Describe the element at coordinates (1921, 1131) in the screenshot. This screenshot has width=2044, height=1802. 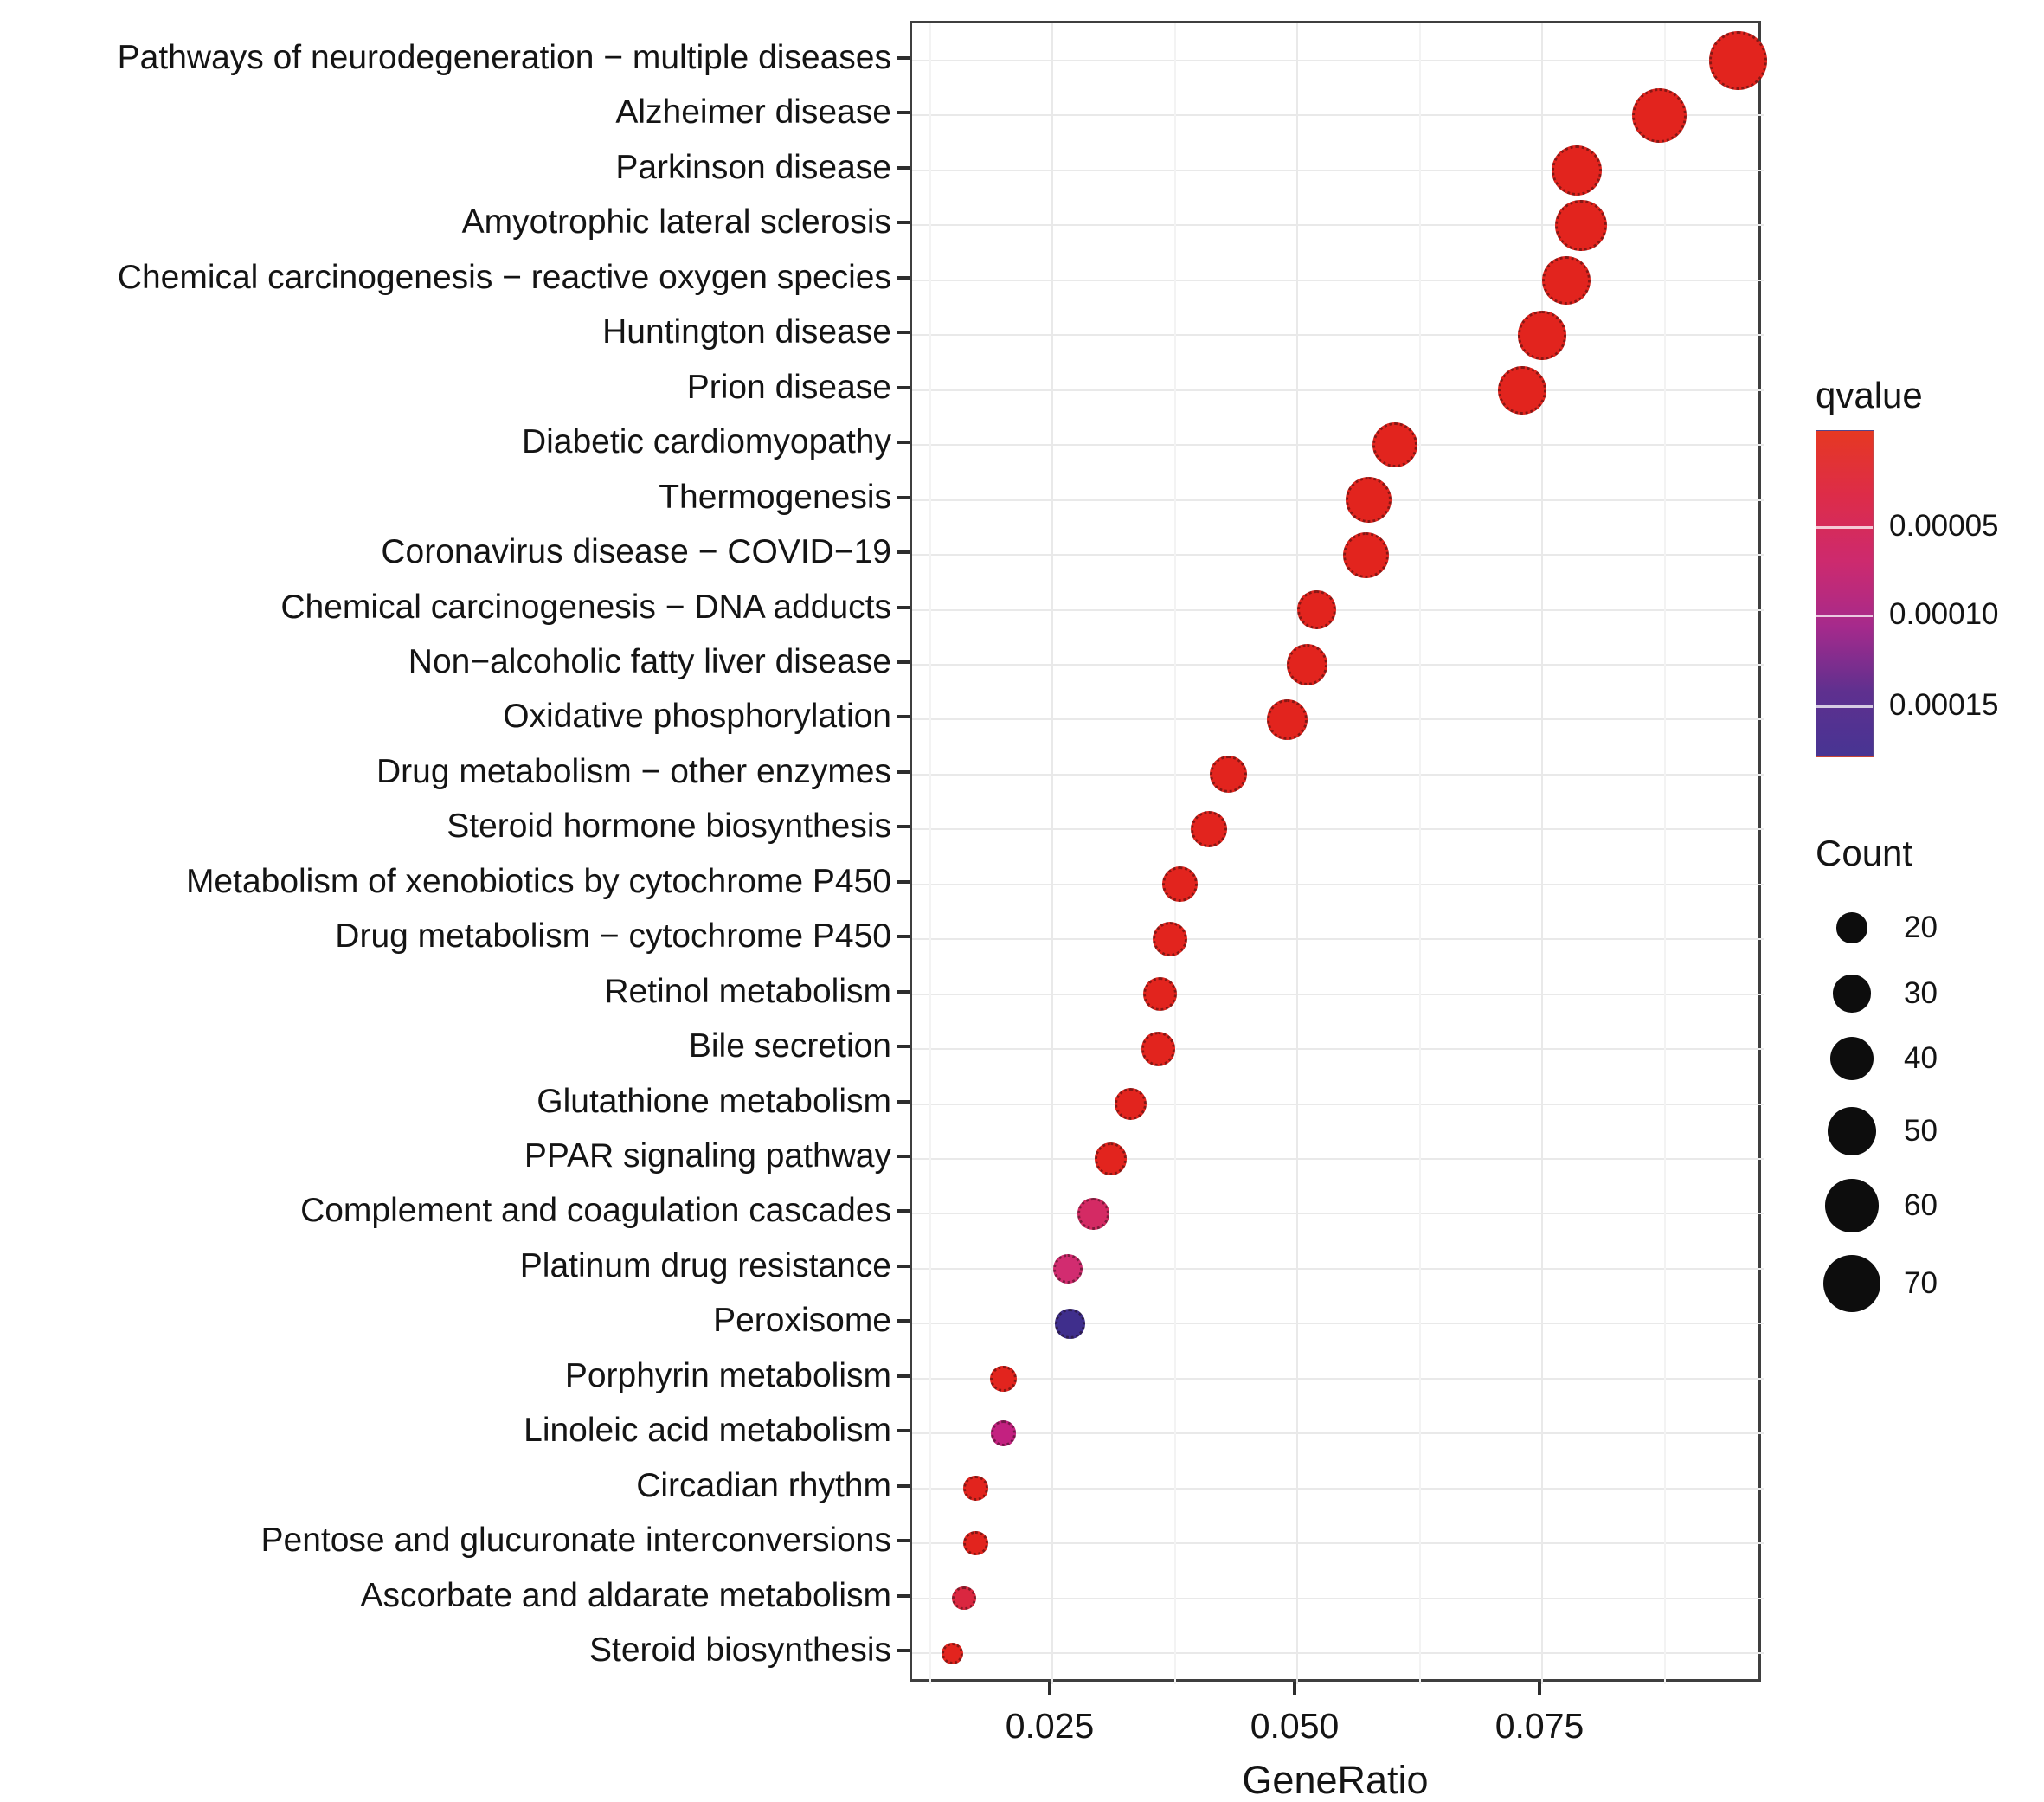
I see `count-legend-label: 50` at that location.